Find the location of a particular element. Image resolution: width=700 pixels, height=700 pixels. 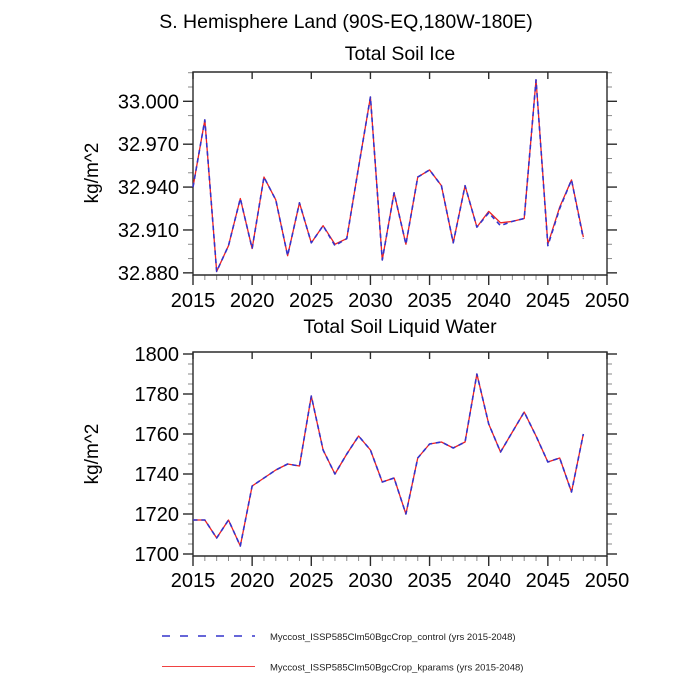

chart1-y-tick-label: 32.970 is located at coordinates (148, 145).